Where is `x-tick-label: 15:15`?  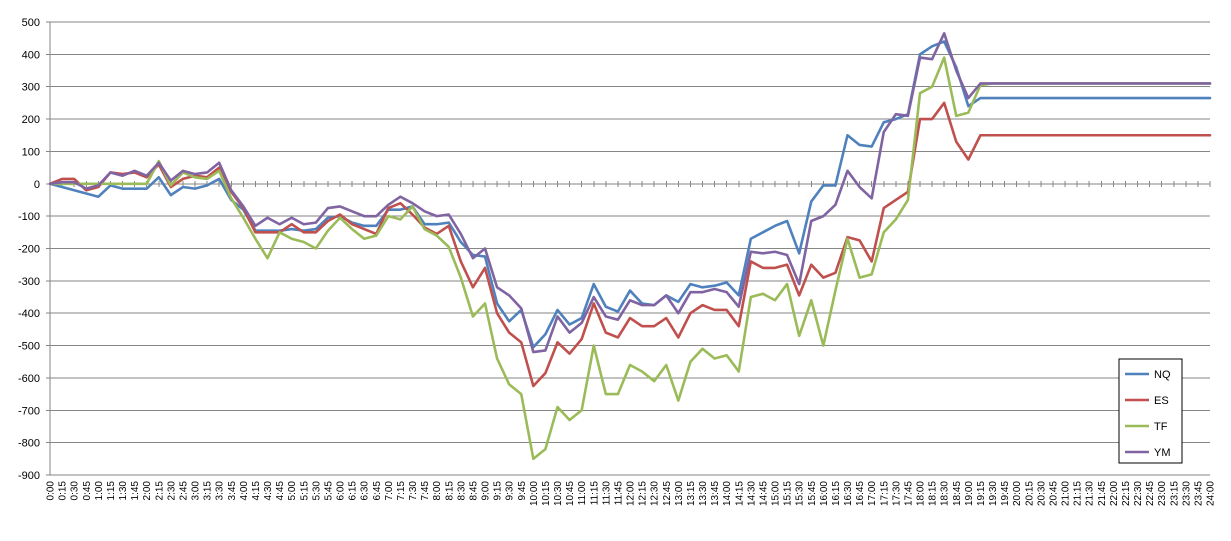 x-tick-label: 15:15 is located at coordinates (788, 493).